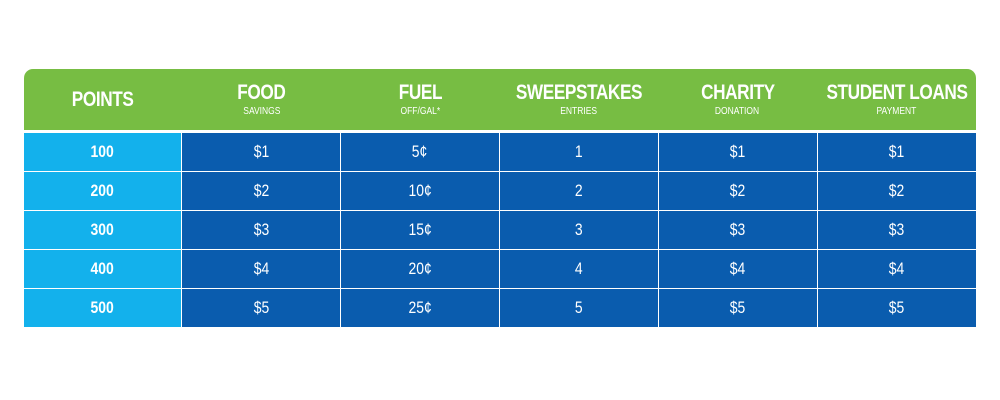  I want to click on charity-cell: $3, so click(738, 230).